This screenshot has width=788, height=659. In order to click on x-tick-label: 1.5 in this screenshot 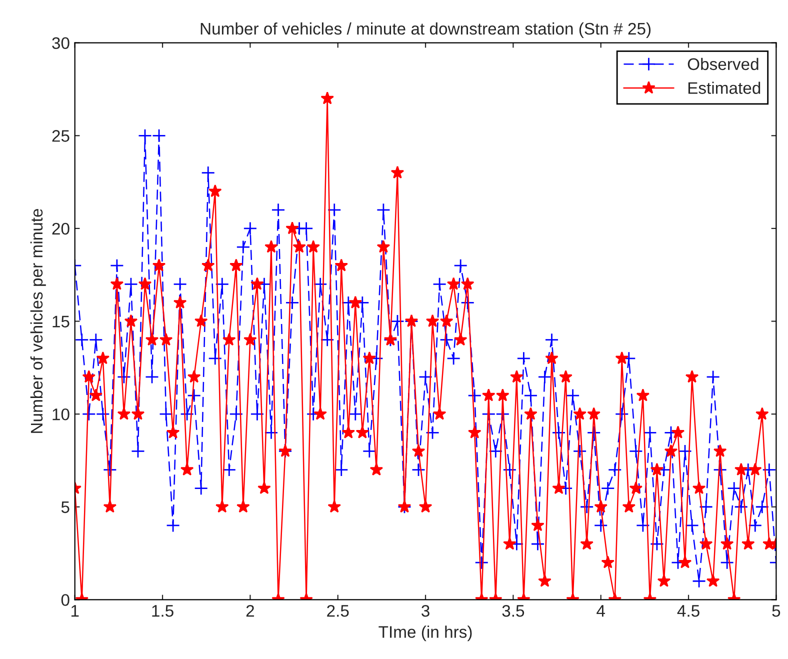, I will do `click(163, 611)`.